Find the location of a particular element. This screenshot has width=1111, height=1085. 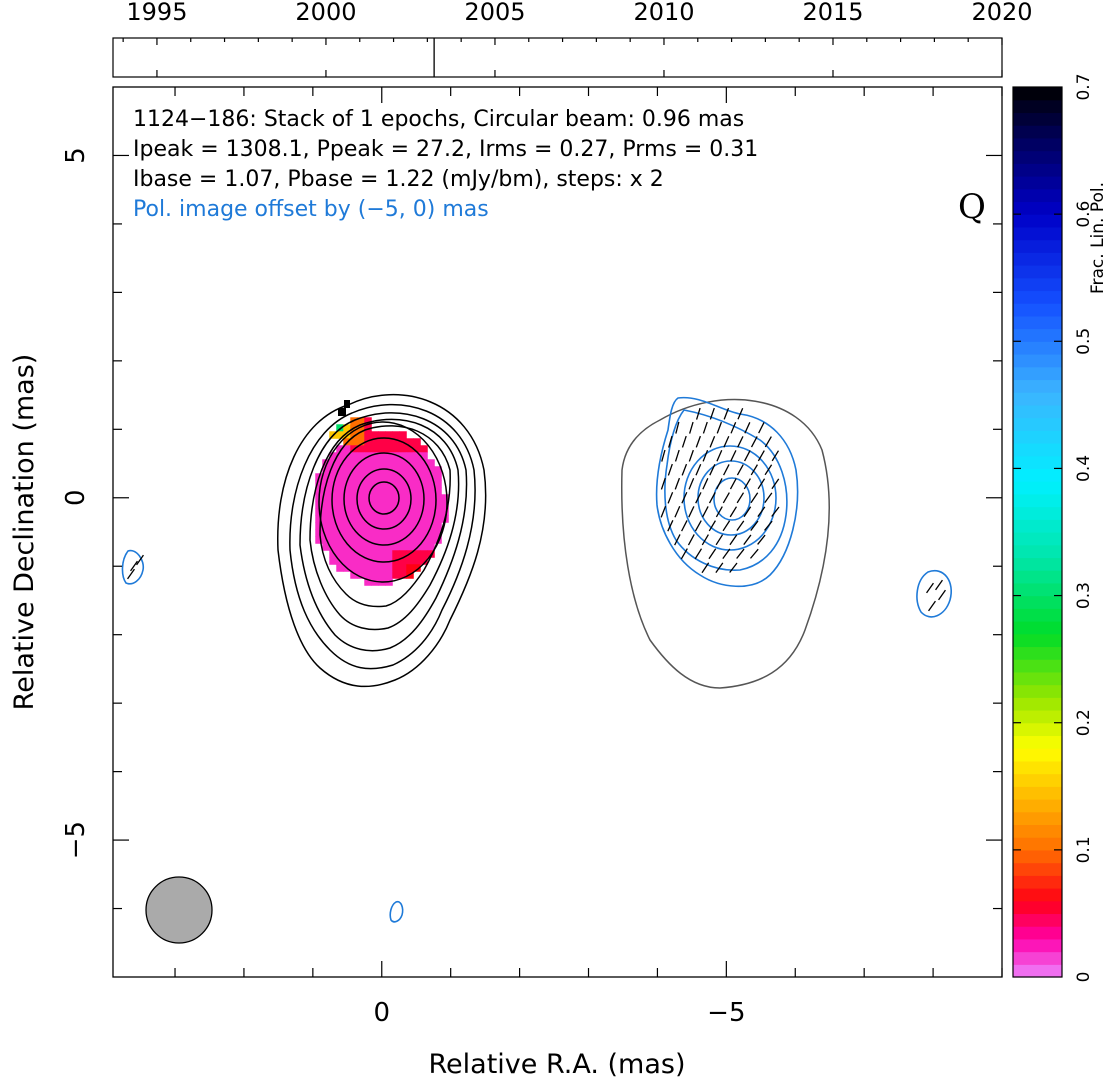

beam-circle is located at coordinates (179, 910).